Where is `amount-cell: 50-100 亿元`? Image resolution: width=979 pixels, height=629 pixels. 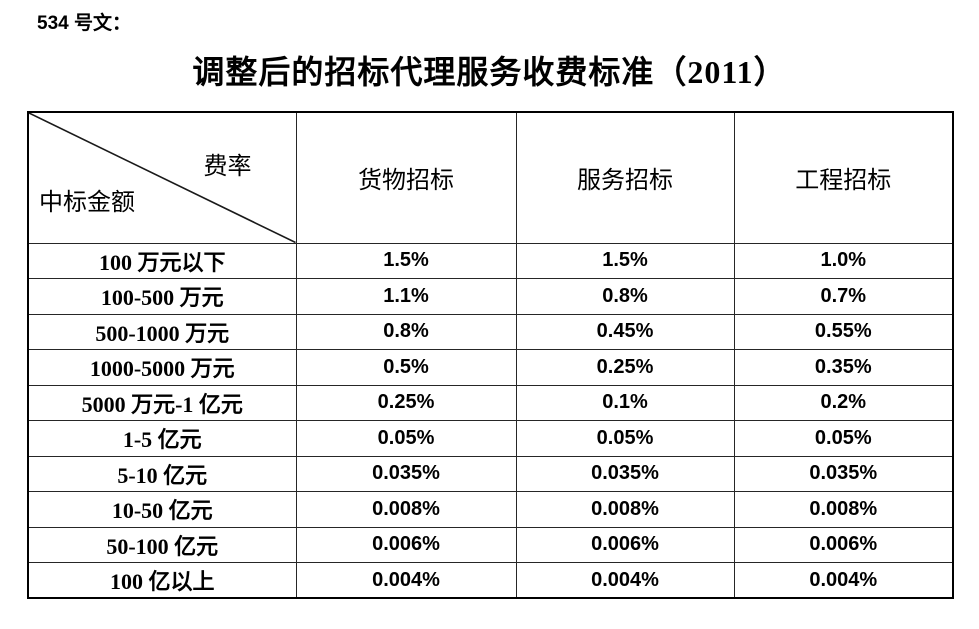
amount-cell: 50-100 亿元 is located at coordinates (162, 544).